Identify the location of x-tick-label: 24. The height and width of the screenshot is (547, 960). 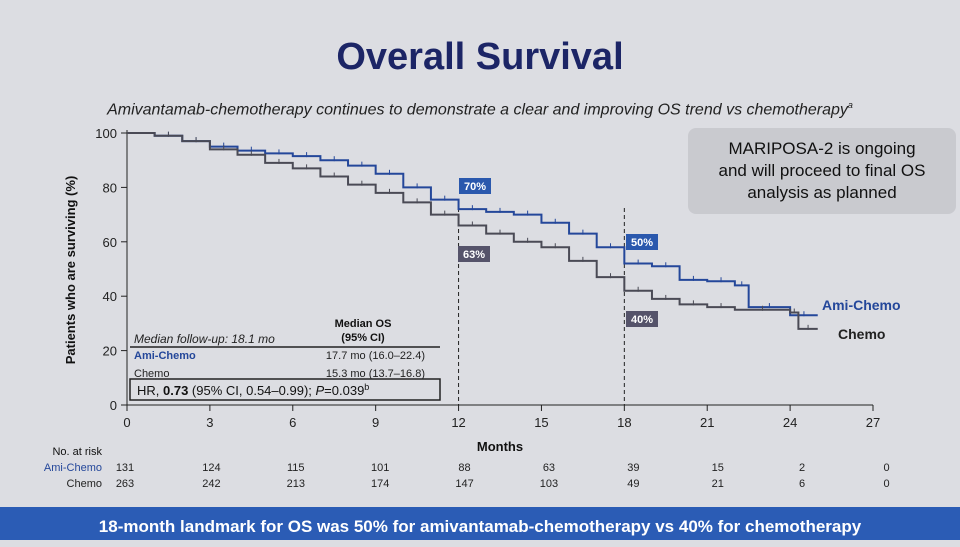
(790, 422).